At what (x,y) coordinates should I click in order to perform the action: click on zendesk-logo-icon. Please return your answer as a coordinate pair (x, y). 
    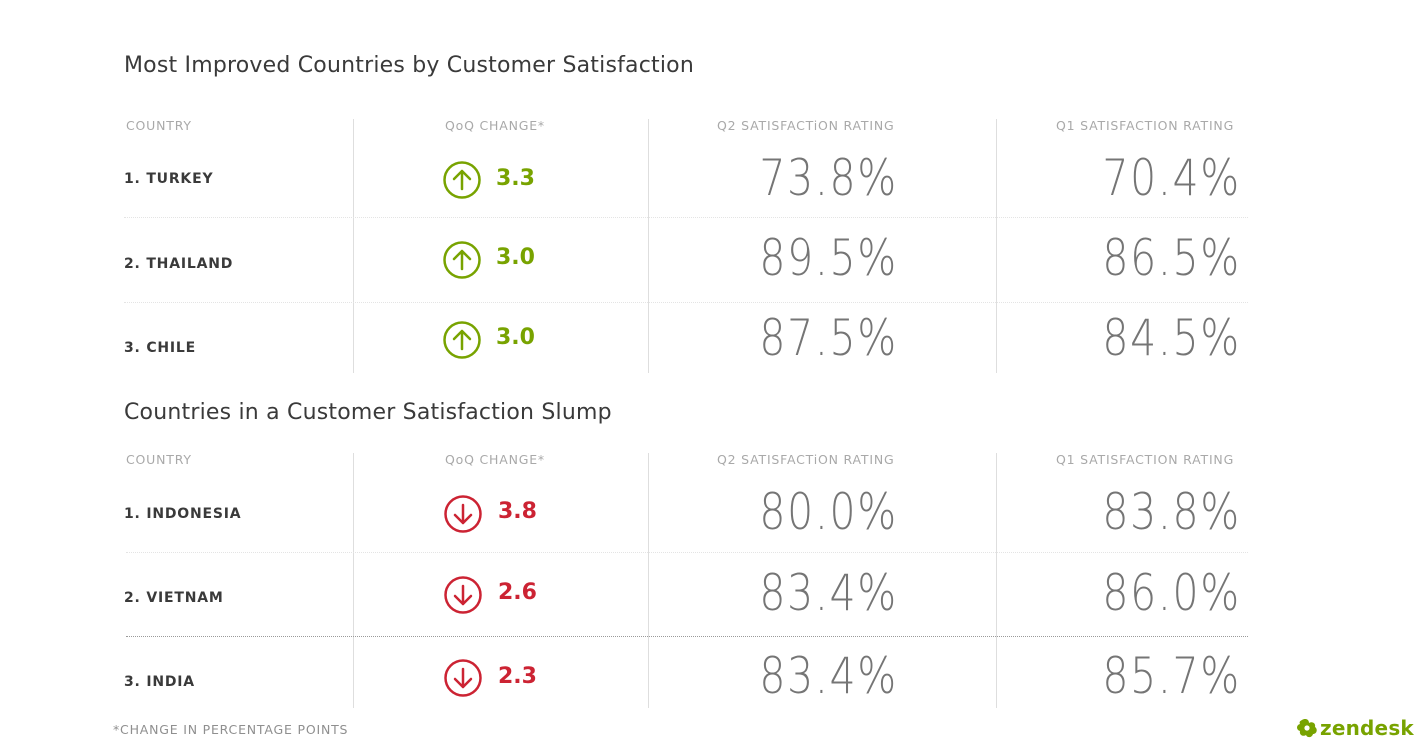
    Looking at the image, I should click on (1307, 728).